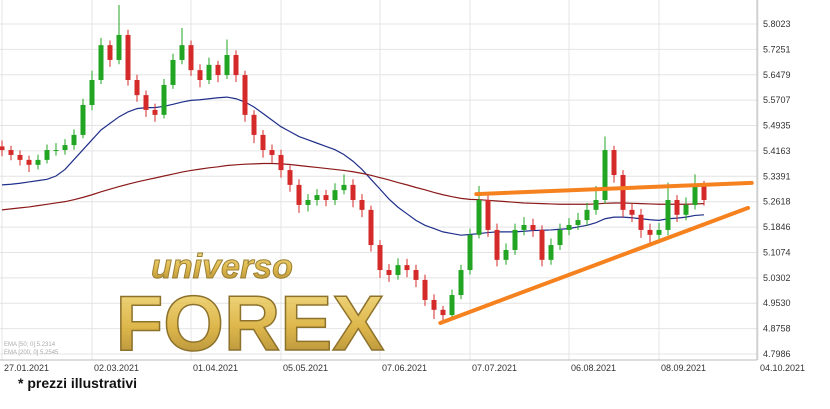 The height and width of the screenshot is (409, 830). What do you see at coordinates (116, 368) in the screenshot?
I see `x-tick-label: 02.03.2021` at bounding box center [116, 368].